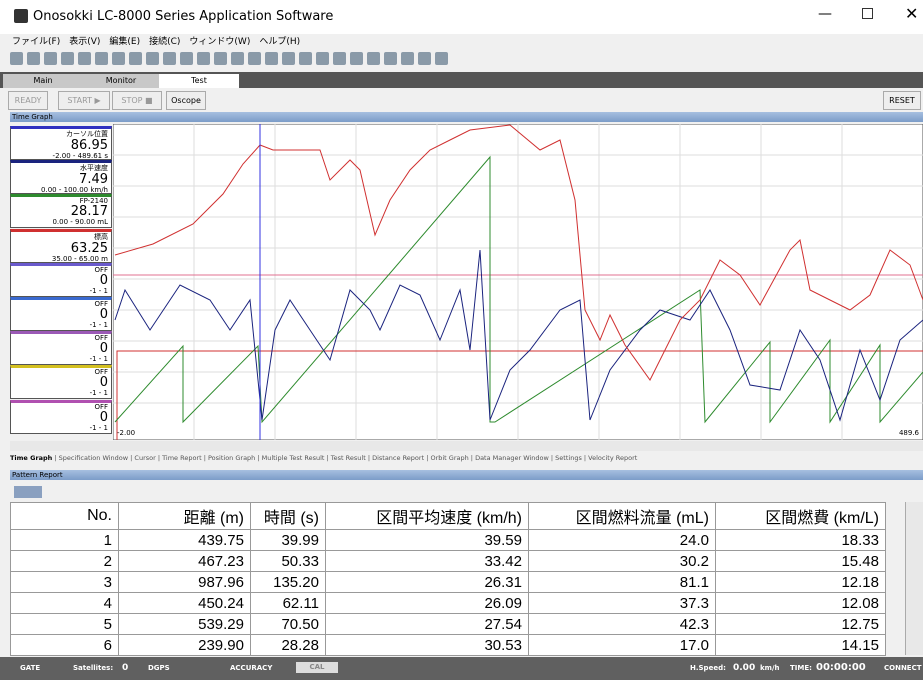 The width and height of the screenshot is (923, 680). Describe the element at coordinates (125, 42) in the screenshot. I see `menu-item: 編集(E)` at that location.